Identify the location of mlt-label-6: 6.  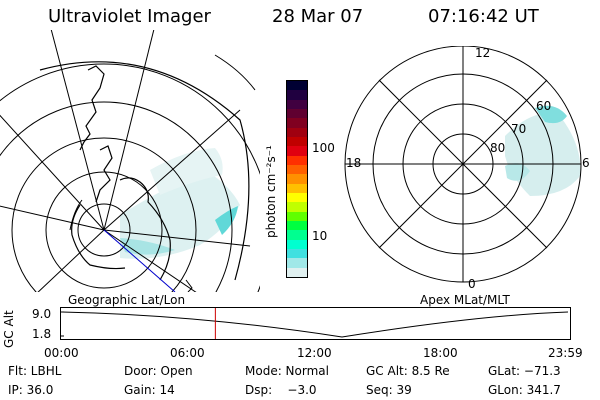
(586, 163).